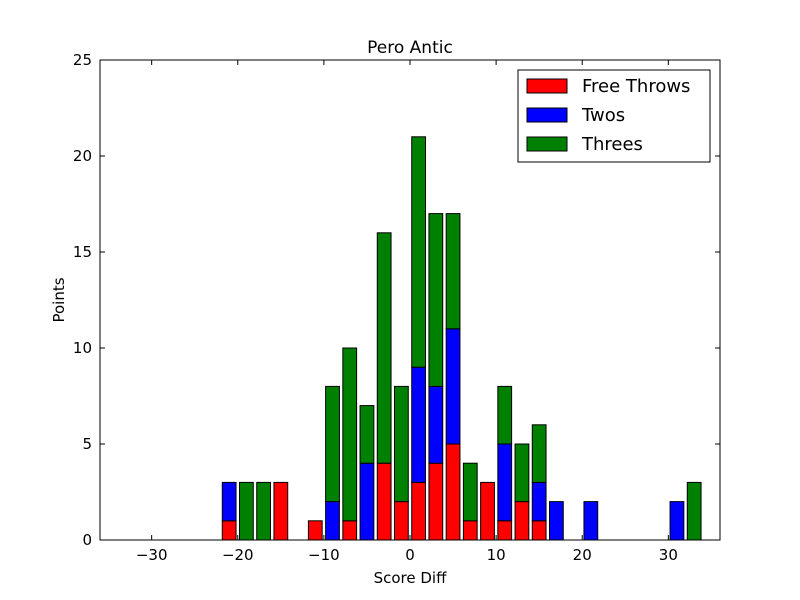  Describe the element at coordinates (668, 555) in the screenshot. I see `x-tick-label: 30` at that location.